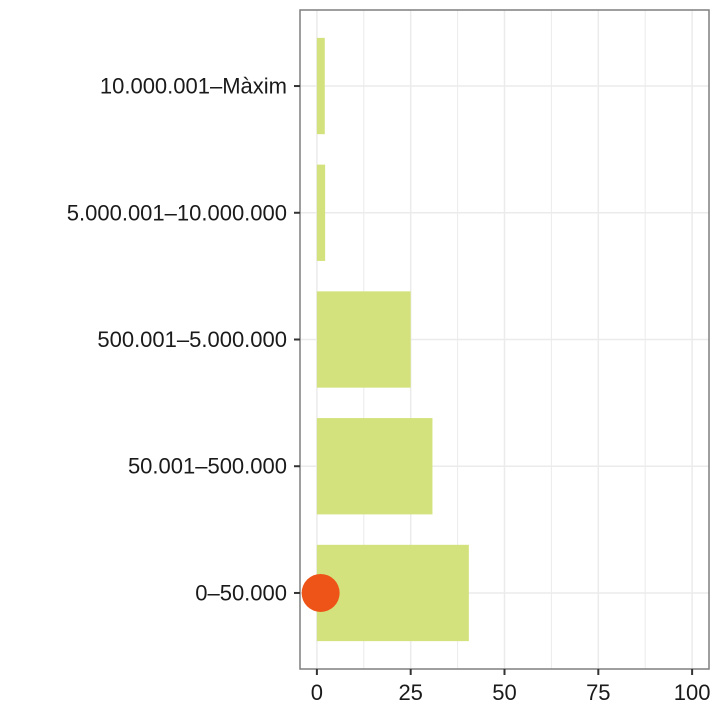 This screenshot has height=708, width=719. Describe the element at coordinates (410, 692) in the screenshot. I see `x-tick-label: 25` at that location.